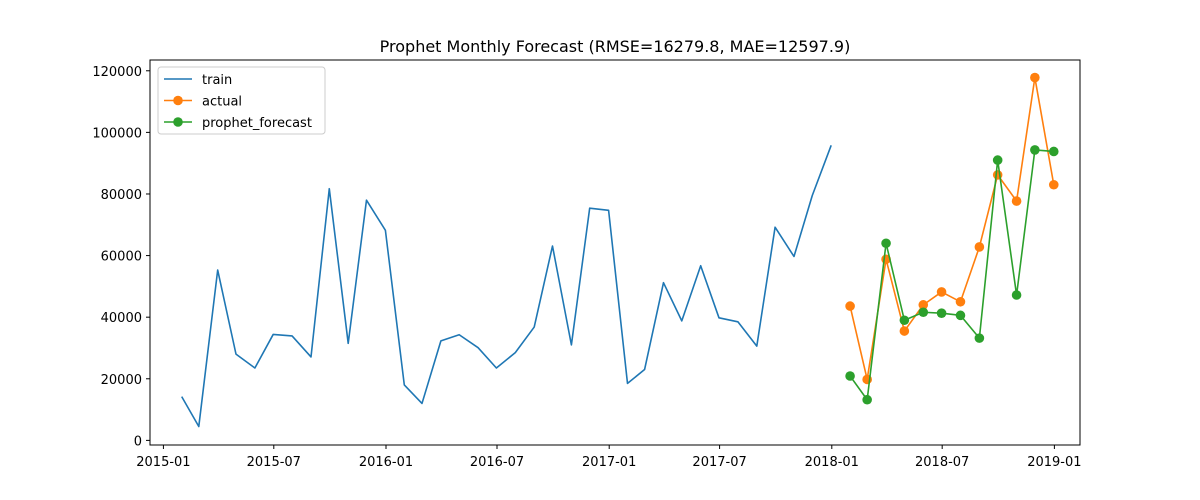 This screenshot has width=1200, height=500. Describe the element at coordinates (497, 462) in the screenshot. I see `x-tick-label: 2016-07` at that location.